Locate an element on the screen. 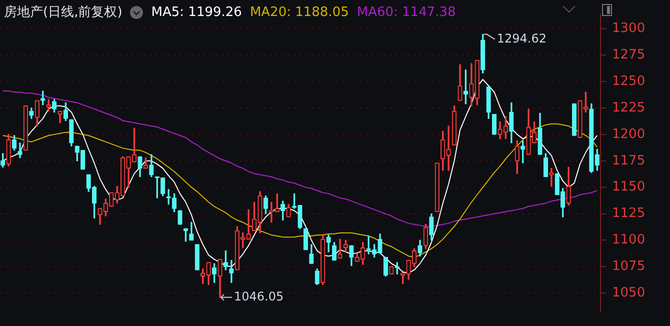  chart-title: 房地产(日线,前复权) is located at coordinates (63, 12).